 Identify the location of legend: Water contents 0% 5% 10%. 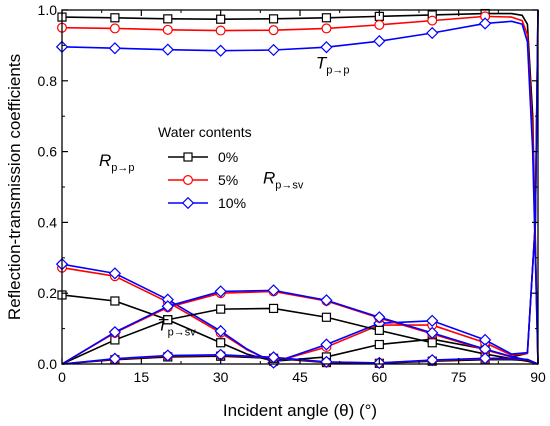
(205, 167).